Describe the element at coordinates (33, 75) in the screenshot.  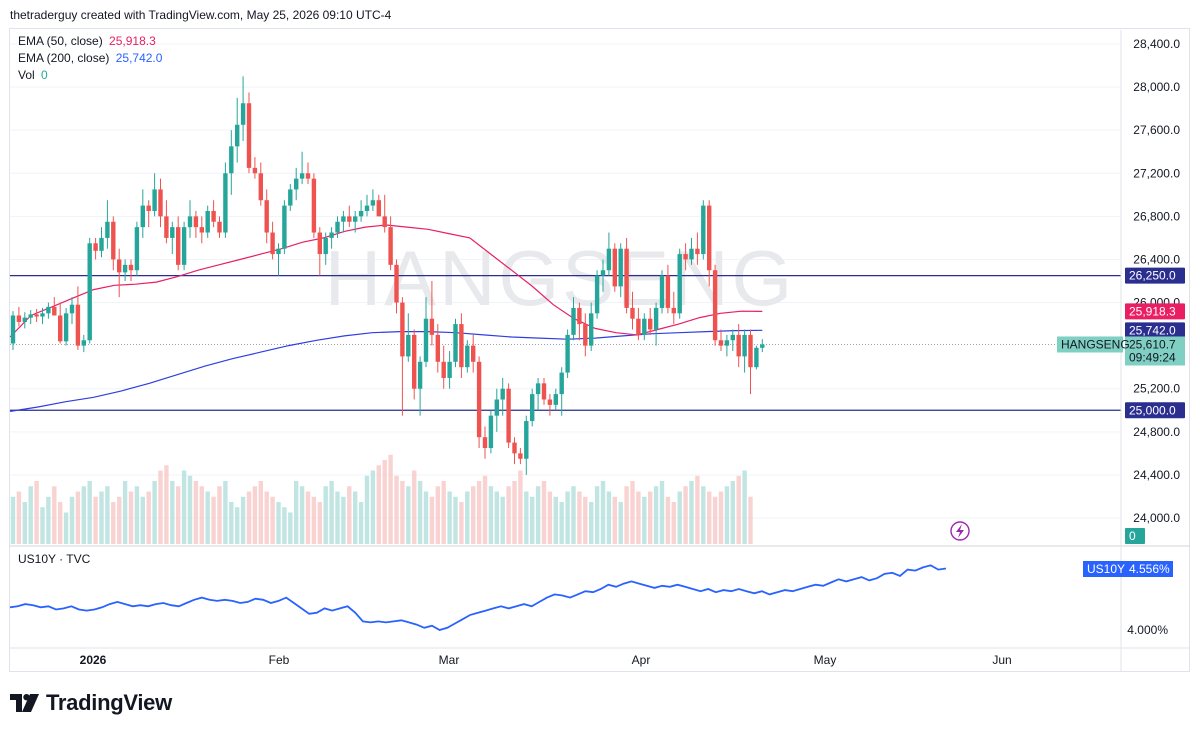
I see `vol-legend: Vol 0` at that location.